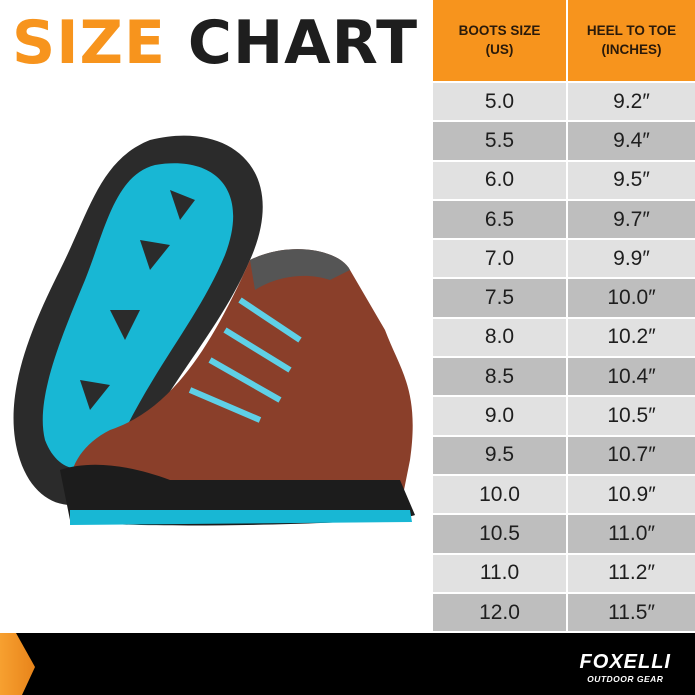 The width and height of the screenshot is (695, 695). I want to click on boot-size-cell: 10.0, so click(499, 494).